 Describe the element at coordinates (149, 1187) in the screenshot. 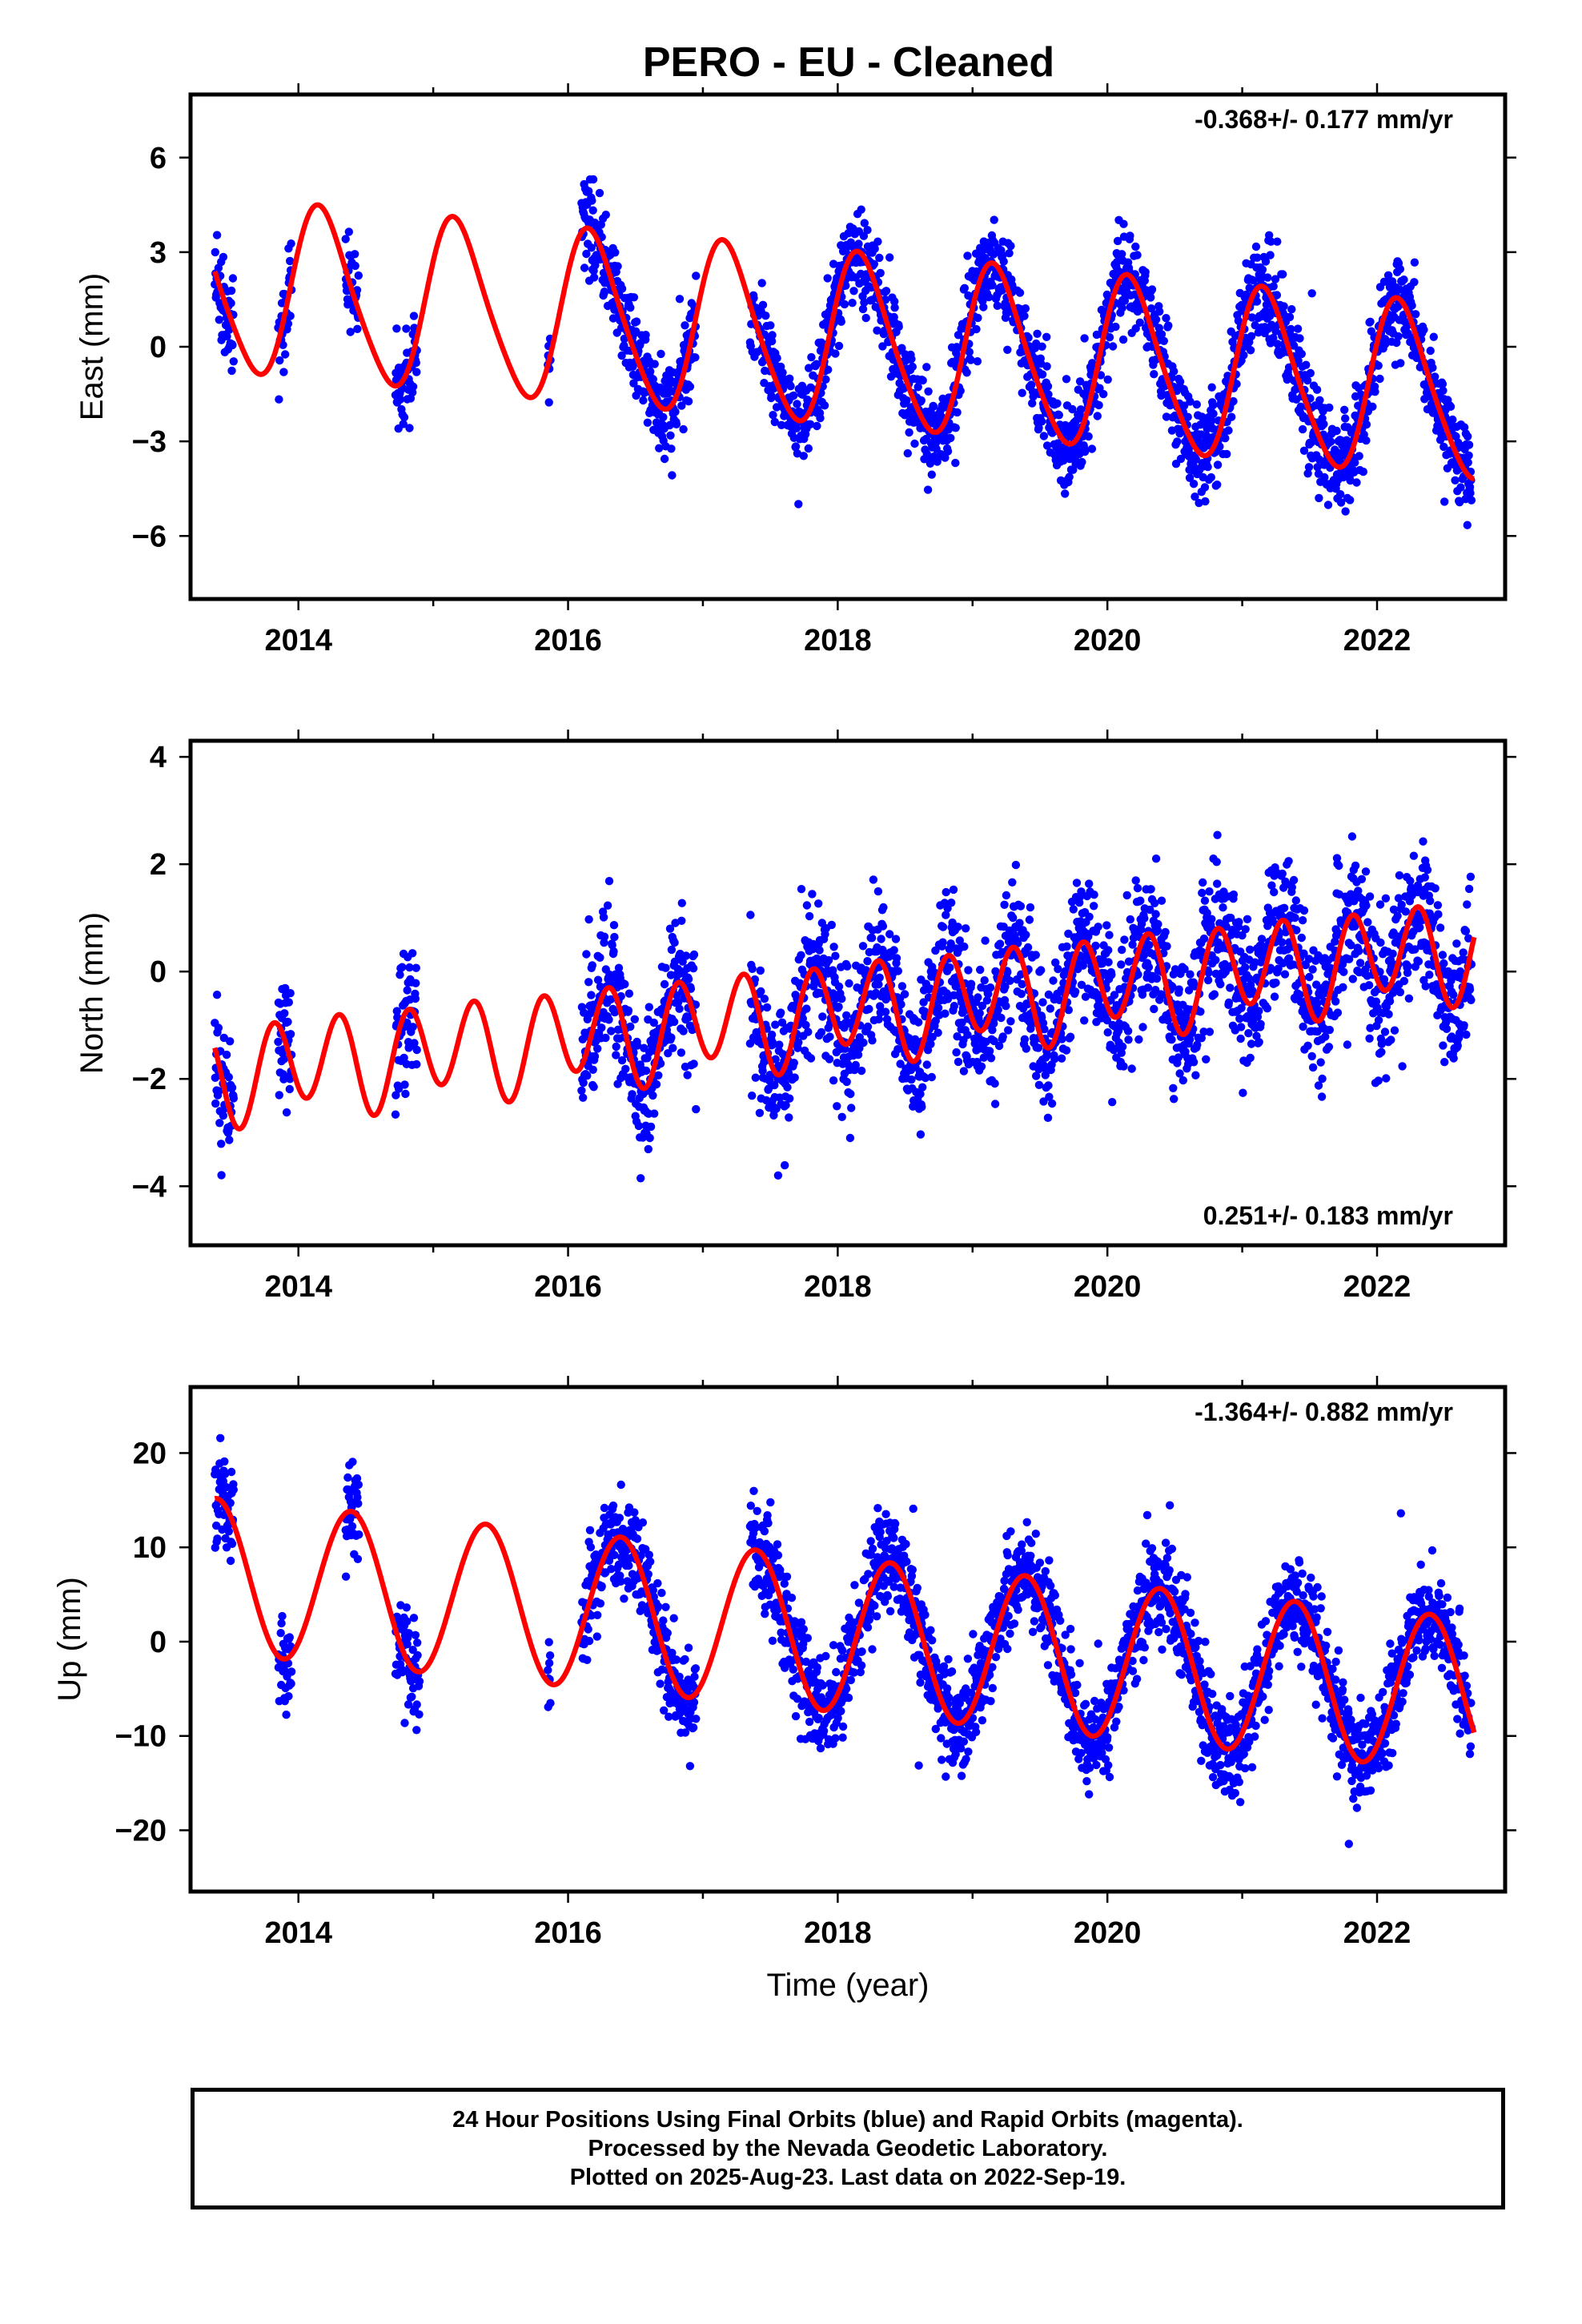

I see `y-tick-label: −4` at that location.